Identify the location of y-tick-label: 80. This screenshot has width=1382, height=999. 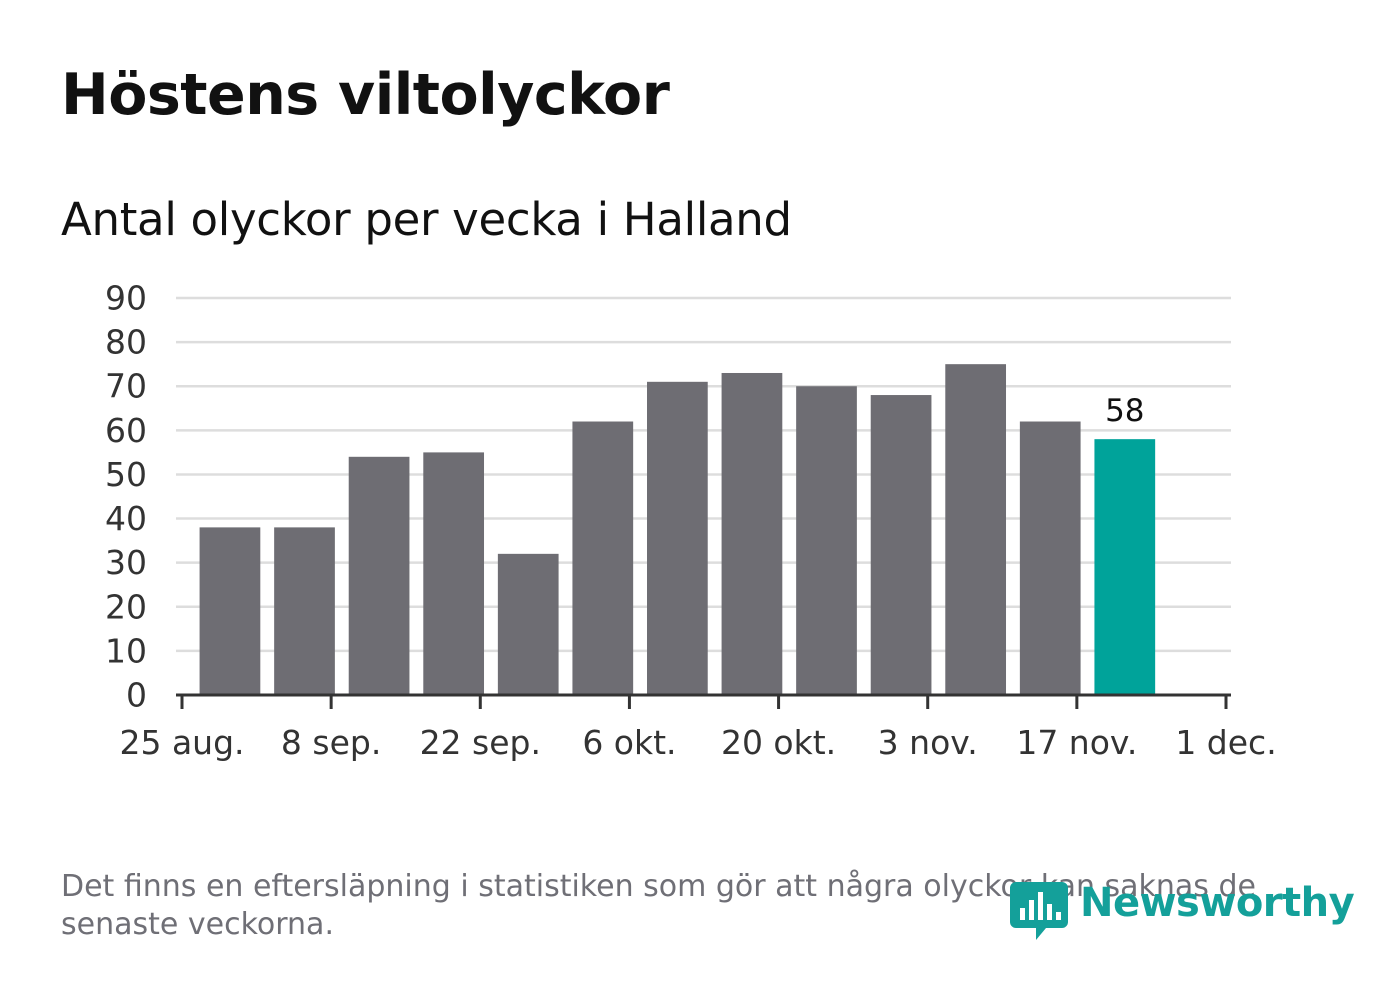
(126, 342).